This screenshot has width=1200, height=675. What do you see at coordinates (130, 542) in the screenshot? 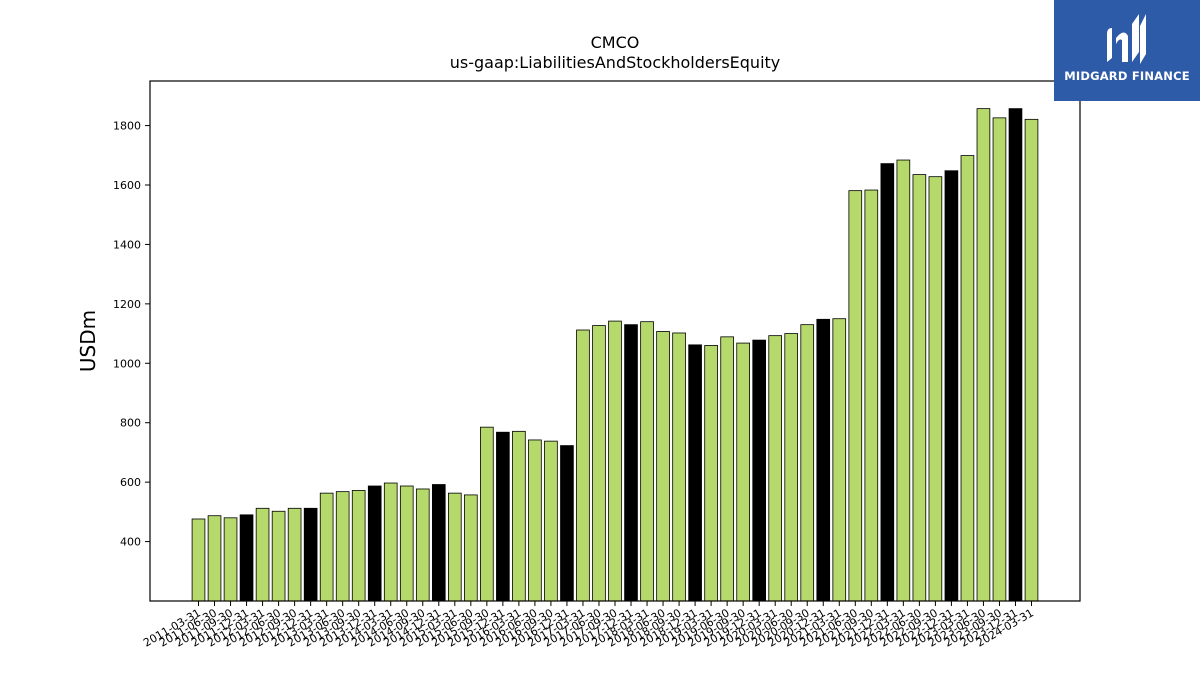
I see `y-tick-label: 400` at bounding box center [130, 542].